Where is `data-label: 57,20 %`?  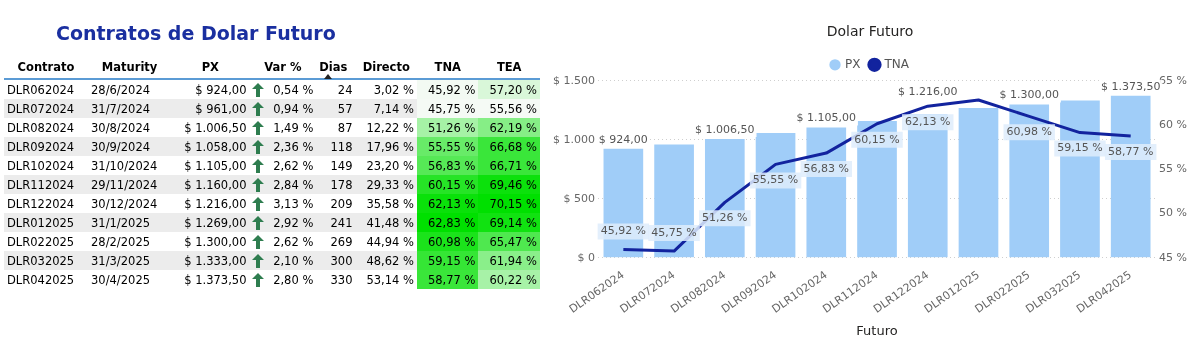
data-label: 57,20 % is located at coordinates (509, 89).